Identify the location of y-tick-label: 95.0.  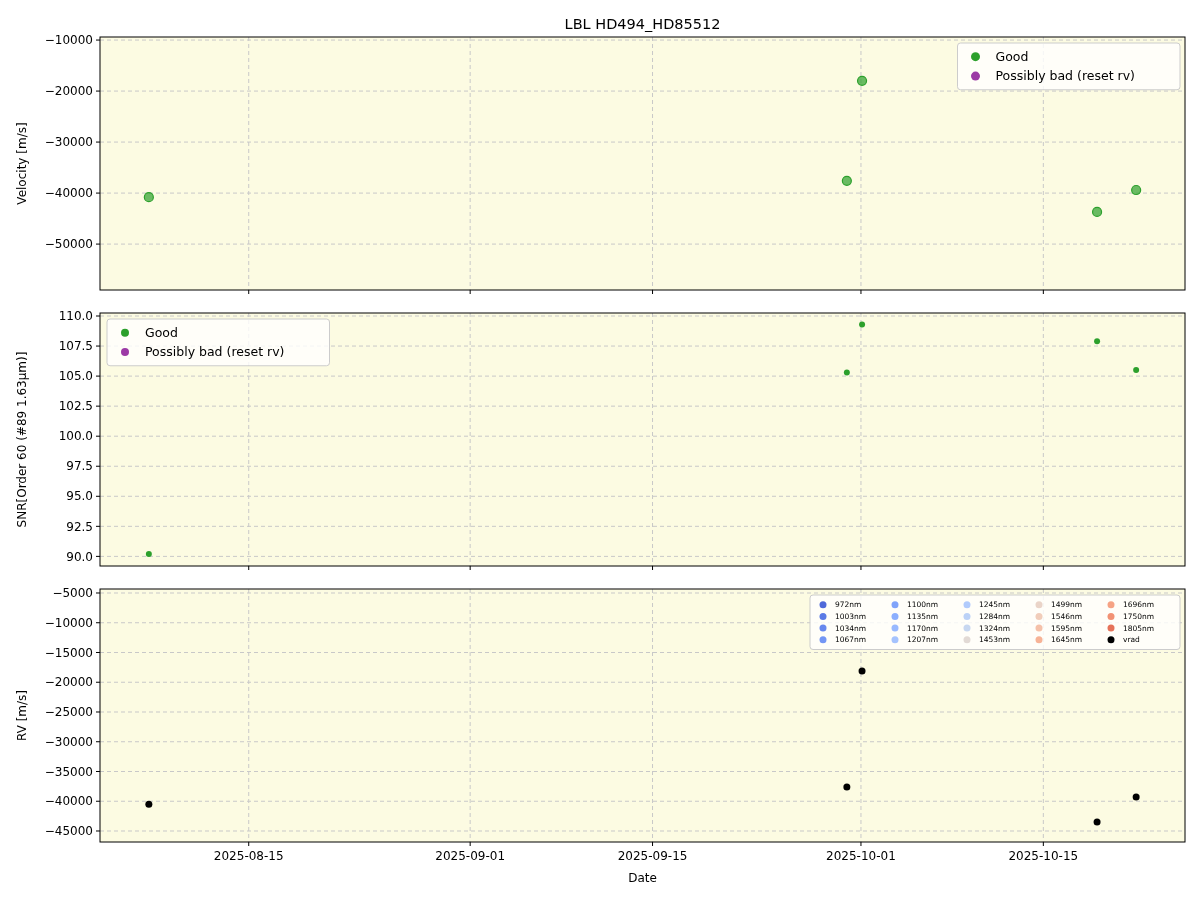
(79, 496).